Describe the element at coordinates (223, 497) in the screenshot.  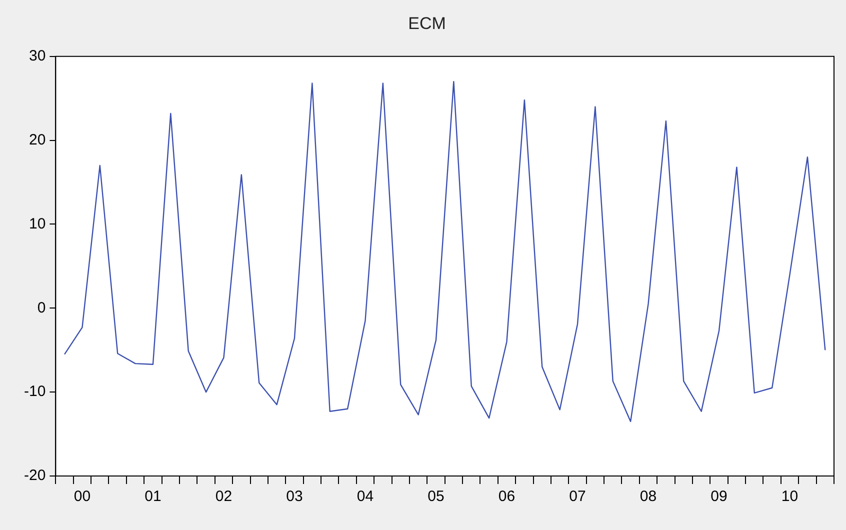
I see `x-tick-label: 02` at that location.